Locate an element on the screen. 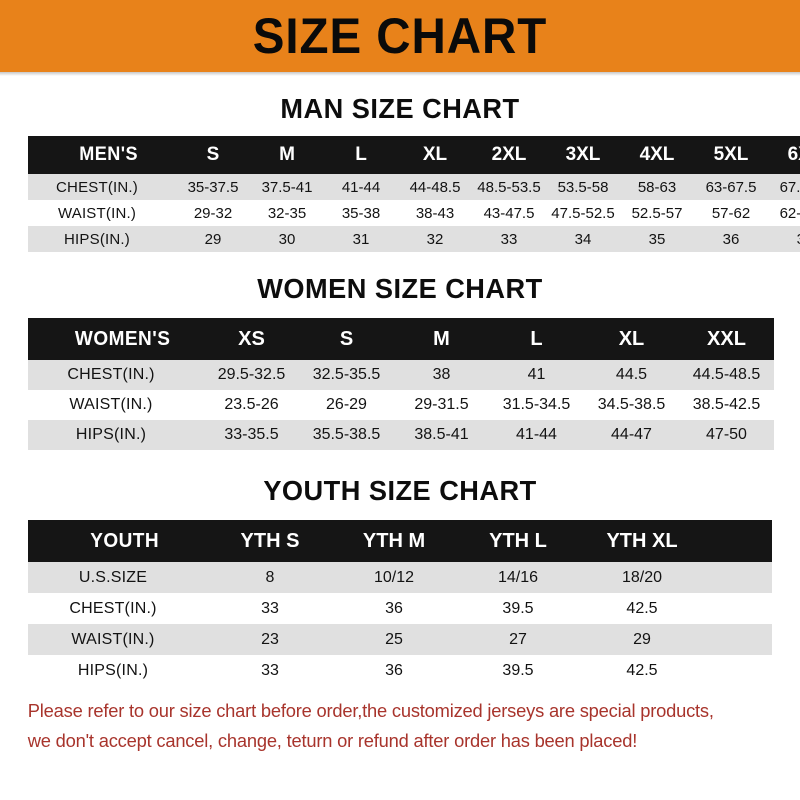  header-label-womens: WOMEN'S is located at coordinates (122, 338).